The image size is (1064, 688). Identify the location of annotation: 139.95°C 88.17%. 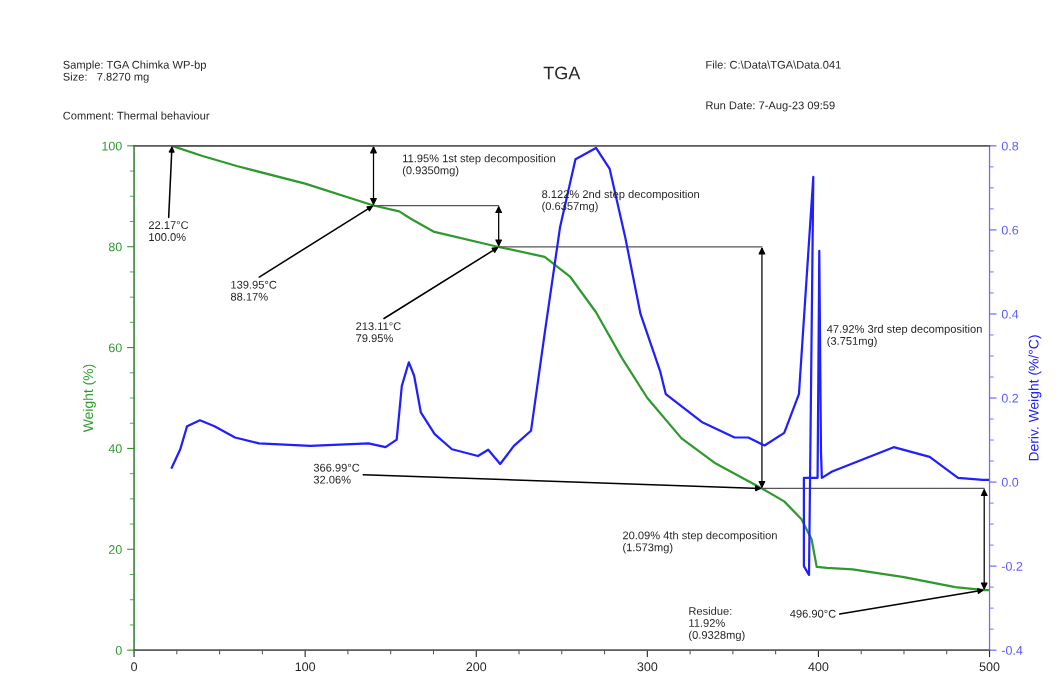
(253, 290).